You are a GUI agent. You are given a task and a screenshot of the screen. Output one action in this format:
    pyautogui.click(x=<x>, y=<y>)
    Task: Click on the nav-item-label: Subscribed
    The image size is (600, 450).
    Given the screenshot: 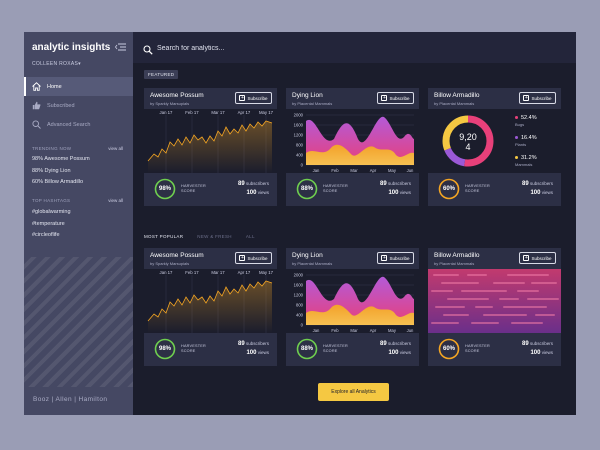 What is the action you would take?
    pyautogui.click(x=61, y=105)
    